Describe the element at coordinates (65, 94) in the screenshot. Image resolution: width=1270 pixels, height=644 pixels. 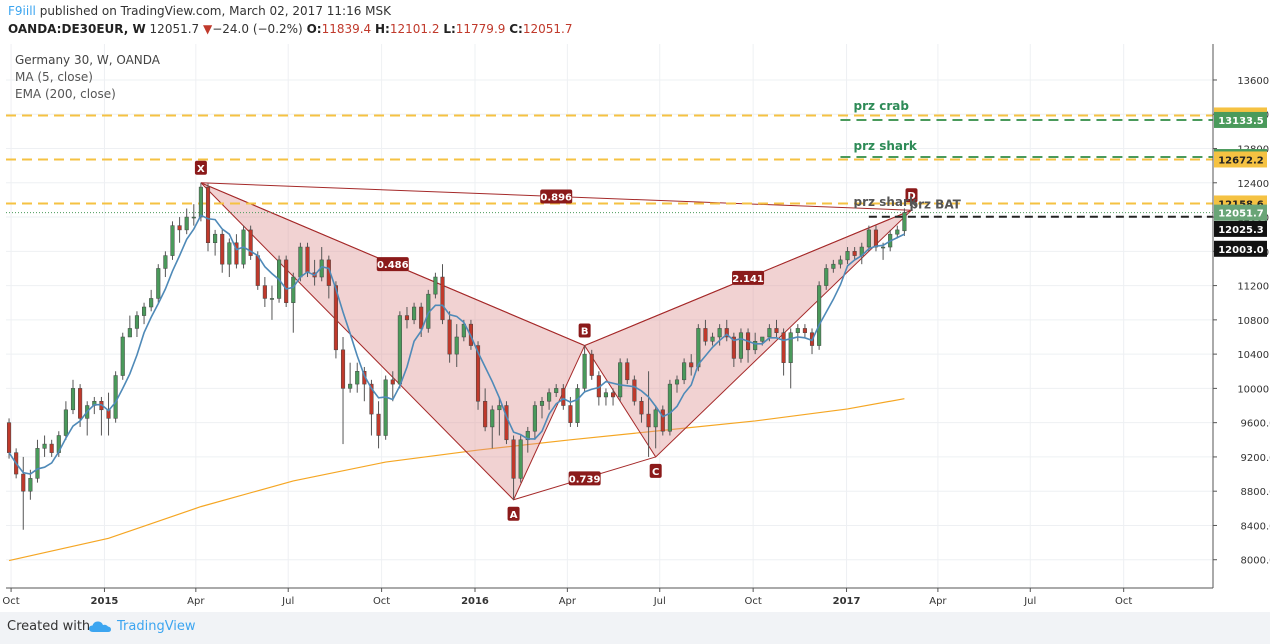
I see `legend-ema: EMA (200, close)` at that location.